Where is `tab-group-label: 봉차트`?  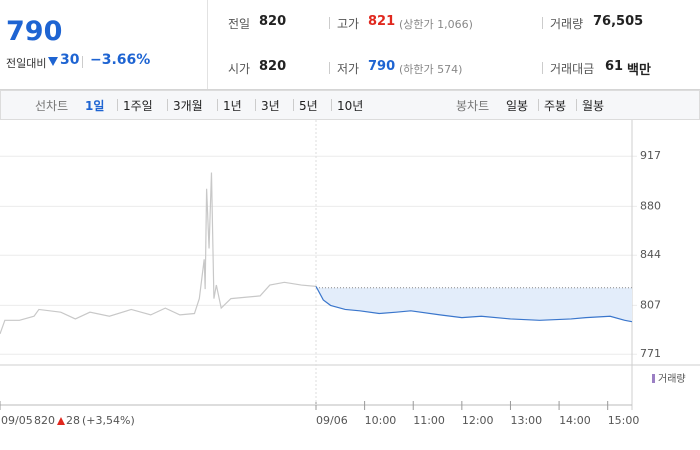
tab-group-label: 봉차트 is located at coordinates (473, 106).